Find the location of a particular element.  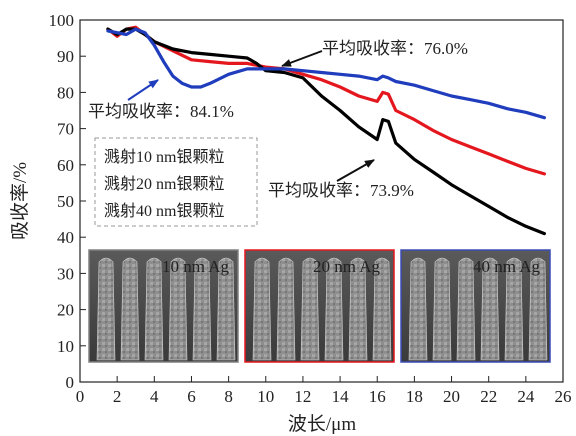

annotation-76-arrow is located at coordinates (302, 58).